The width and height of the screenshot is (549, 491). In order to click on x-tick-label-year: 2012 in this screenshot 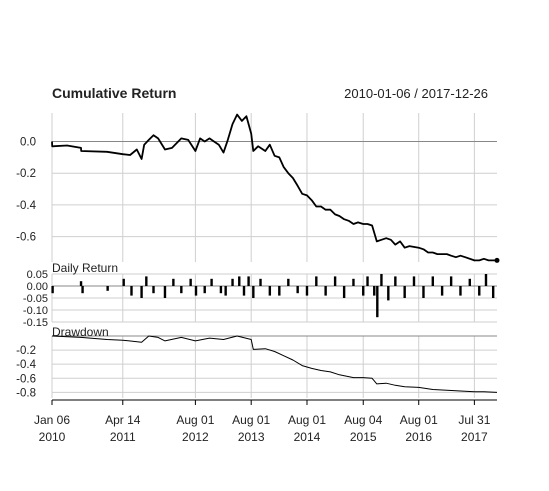, I will do `click(195, 437)`.